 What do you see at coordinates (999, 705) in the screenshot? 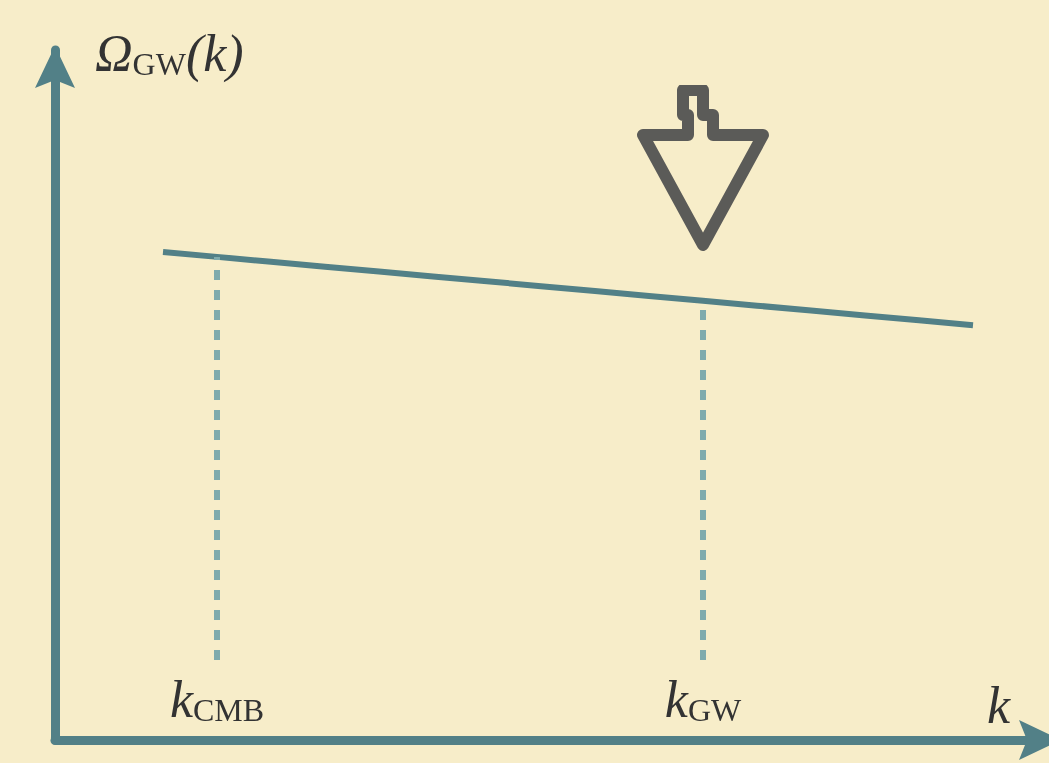
I see `x-axis-title: k` at bounding box center [999, 705].